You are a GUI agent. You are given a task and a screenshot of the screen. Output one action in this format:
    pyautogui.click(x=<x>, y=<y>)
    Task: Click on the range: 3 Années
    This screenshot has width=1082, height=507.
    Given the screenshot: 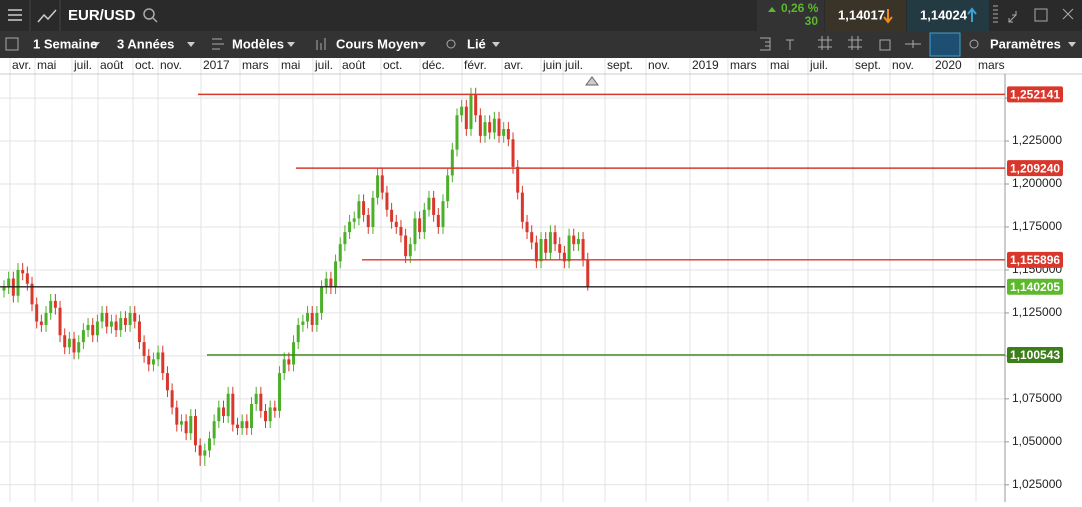 What is the action you would take?
    pyautogui.click(x=145, y=43)
    